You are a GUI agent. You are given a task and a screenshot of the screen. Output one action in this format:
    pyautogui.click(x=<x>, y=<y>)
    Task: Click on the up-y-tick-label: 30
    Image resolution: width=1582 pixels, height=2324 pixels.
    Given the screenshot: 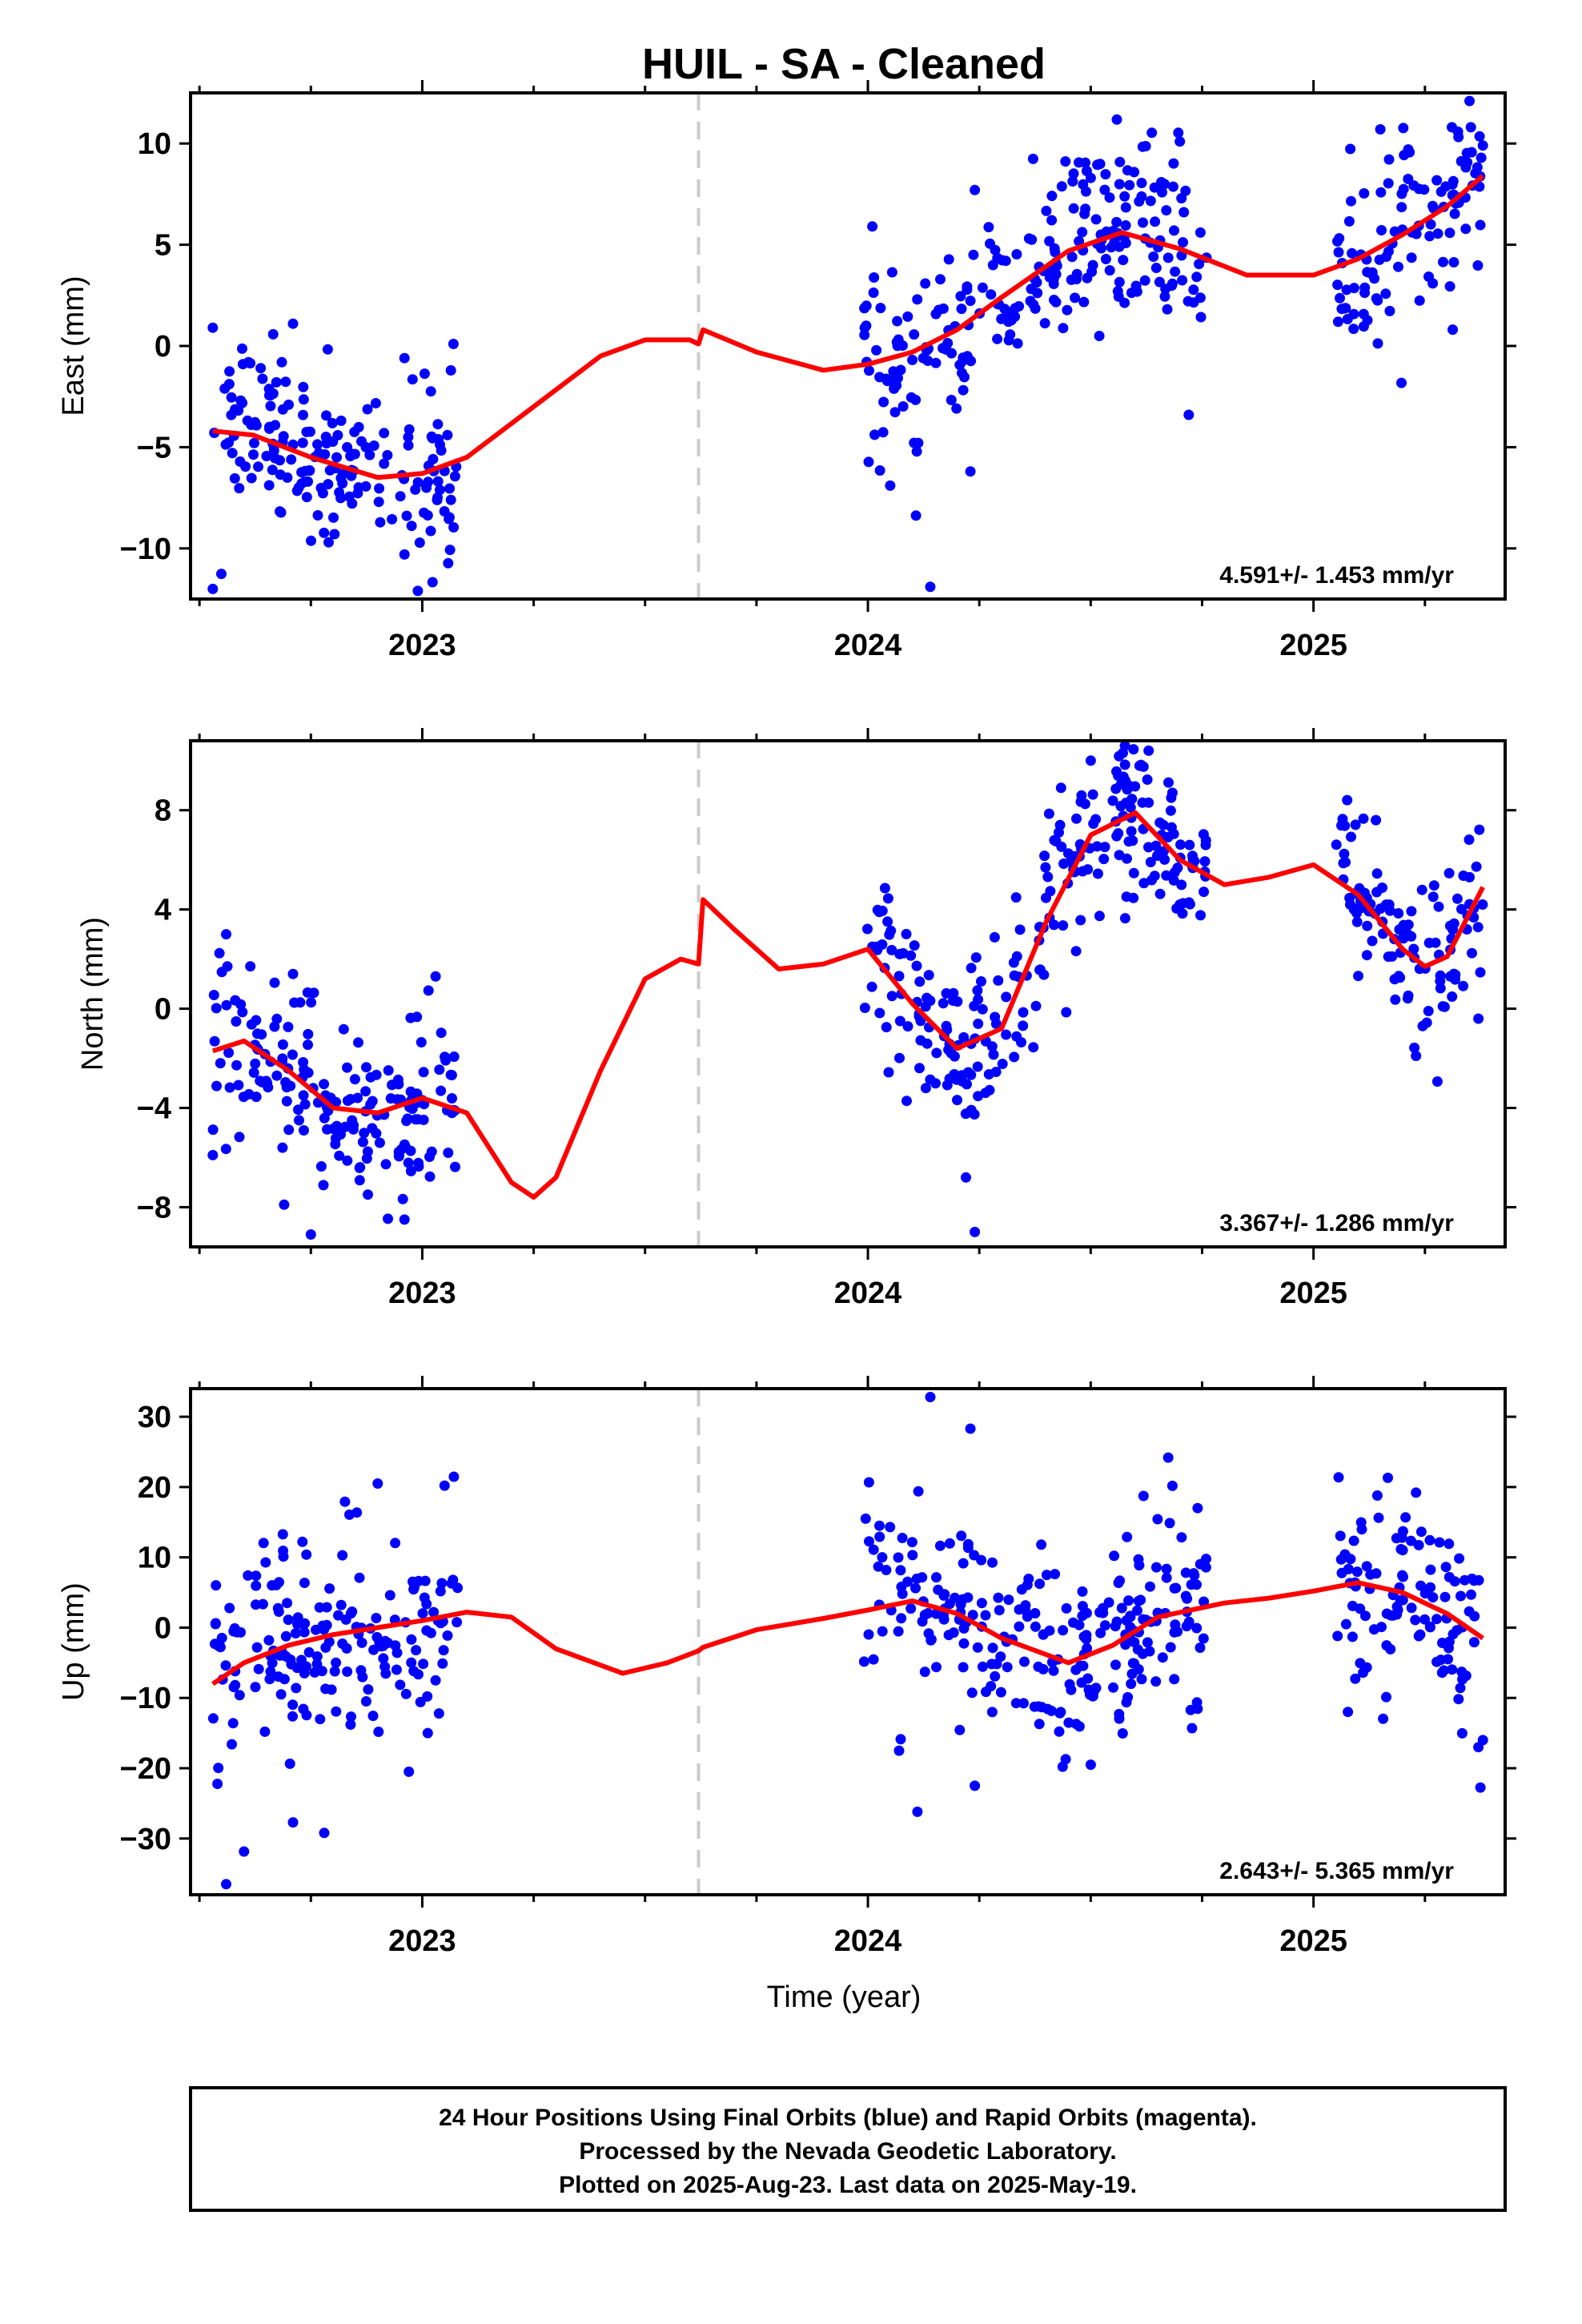 What is the action you would take?
    pyautogui.click(x=154, y=1417)
    